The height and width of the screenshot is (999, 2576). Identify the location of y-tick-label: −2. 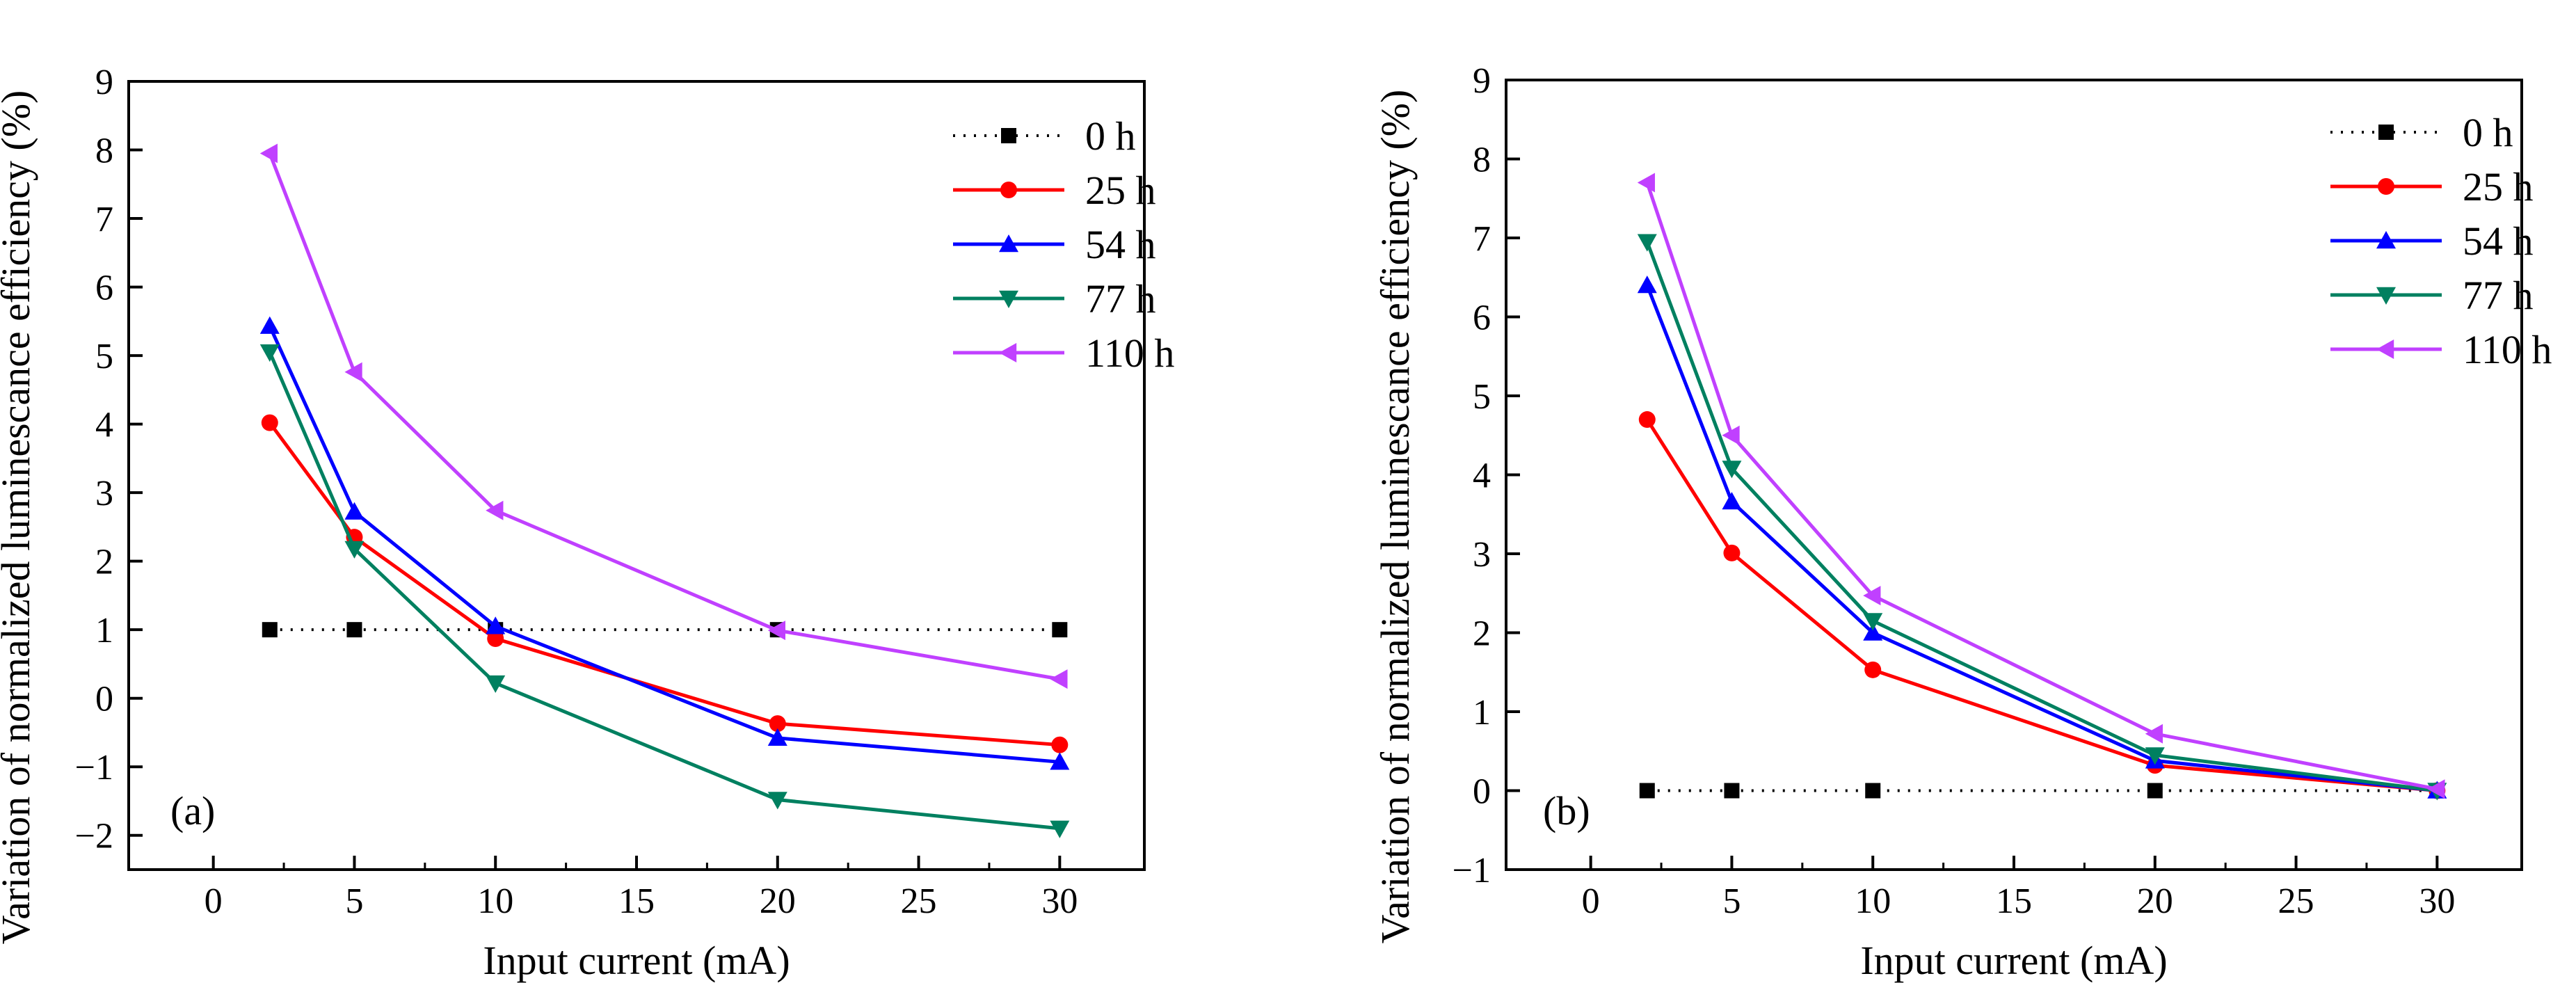
(94, 837).